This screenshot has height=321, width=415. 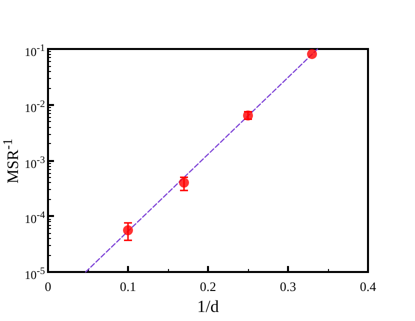 I want to click on x-axis-title: 1/d, so click(x=208, y=306).